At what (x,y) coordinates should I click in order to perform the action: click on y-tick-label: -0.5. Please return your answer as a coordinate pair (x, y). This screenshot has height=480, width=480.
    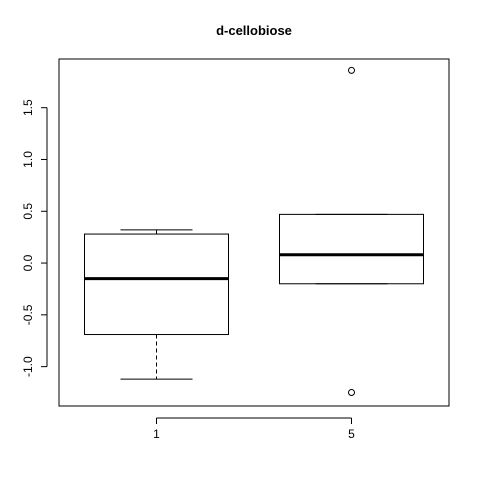
    Looking at the image, I should click on (28, 314).